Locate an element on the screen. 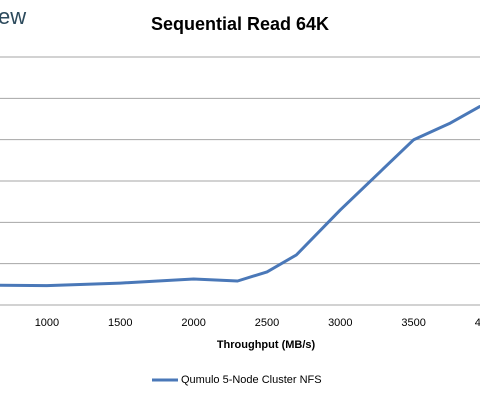 This screenshot has height=401, width=480. chart-title: Sequential Read 64K is located at coordinates (240, 24).